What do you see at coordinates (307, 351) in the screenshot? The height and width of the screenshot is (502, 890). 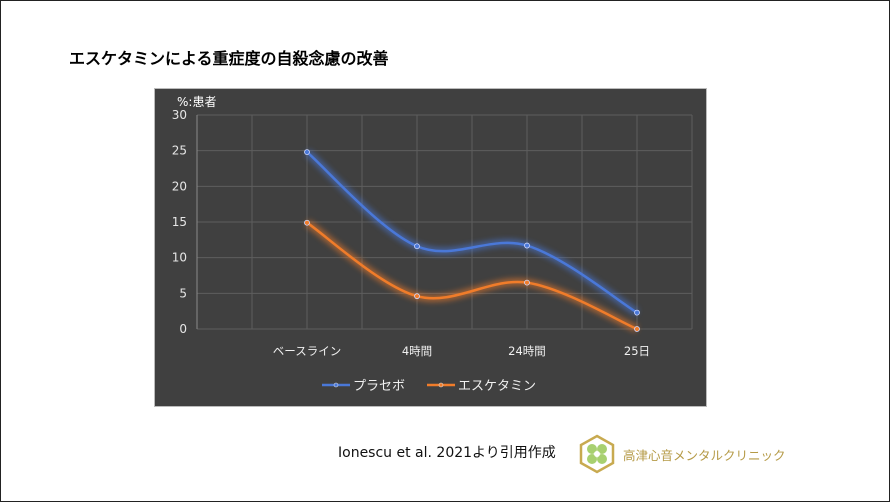 I see `x-tick-label: ベースライン` at bounding box center [307, 351].